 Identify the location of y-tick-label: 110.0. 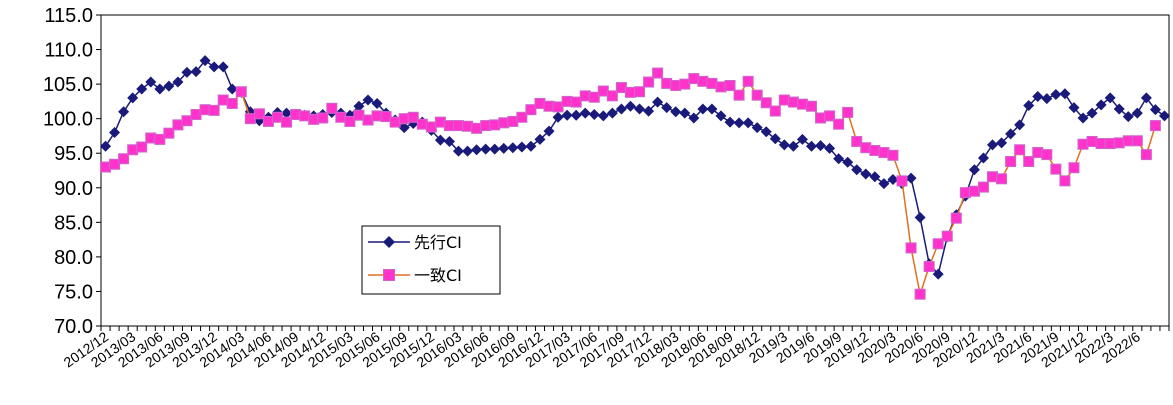
(68, 51).